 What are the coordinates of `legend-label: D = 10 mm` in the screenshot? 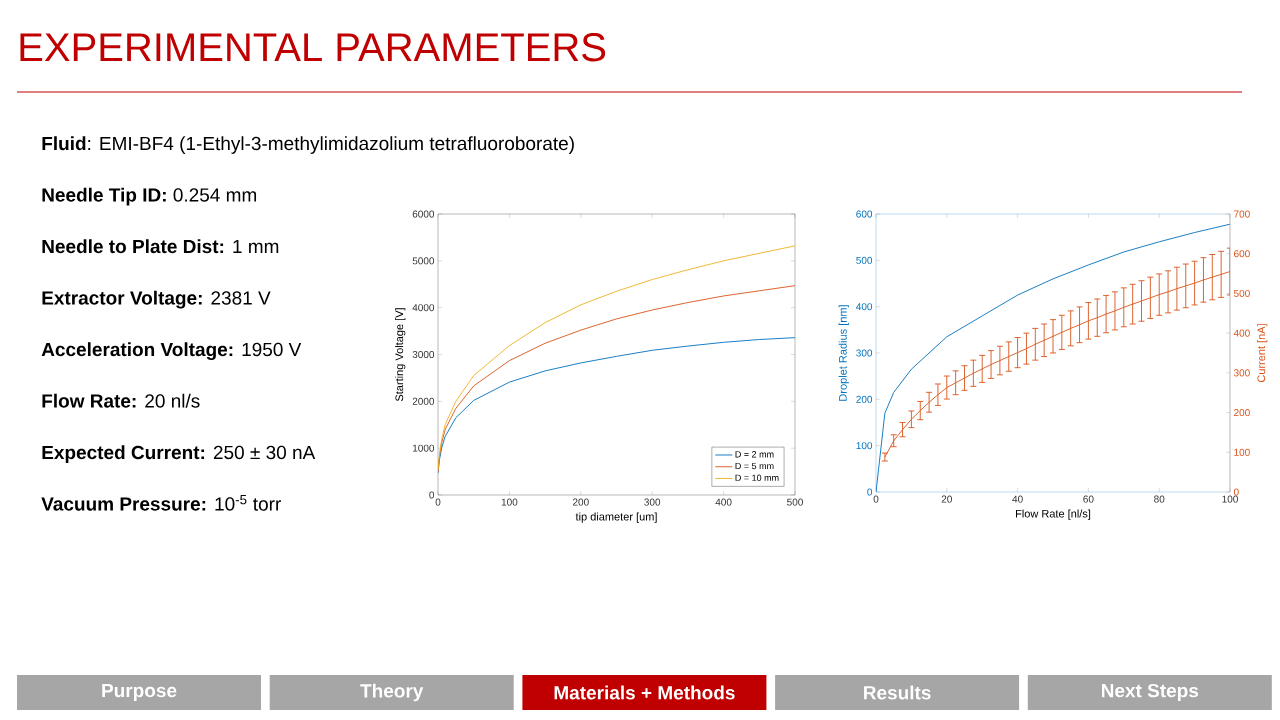 It's located at (757, 477).